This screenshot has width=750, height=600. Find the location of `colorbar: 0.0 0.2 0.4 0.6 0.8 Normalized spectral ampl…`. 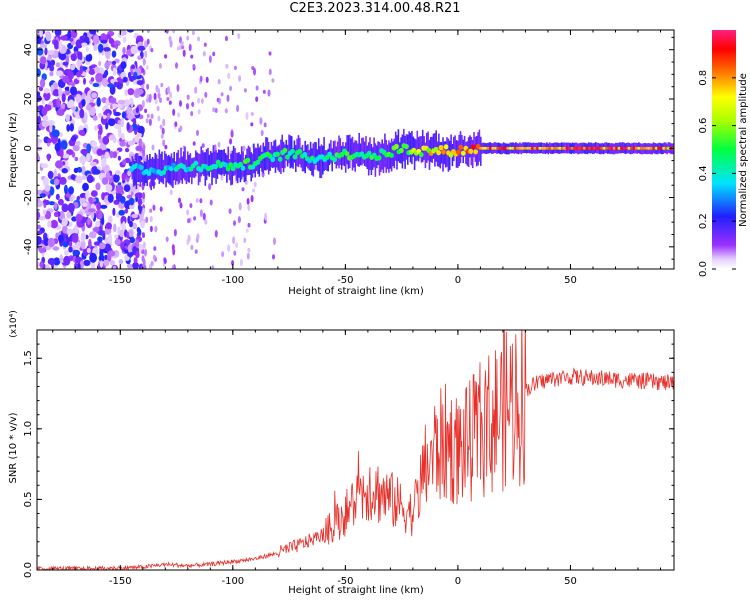

colorbar: 0.0 0.2 0.4 0.6 0.8 Normalized spectral ampl… is located at coordinates (723, 153).